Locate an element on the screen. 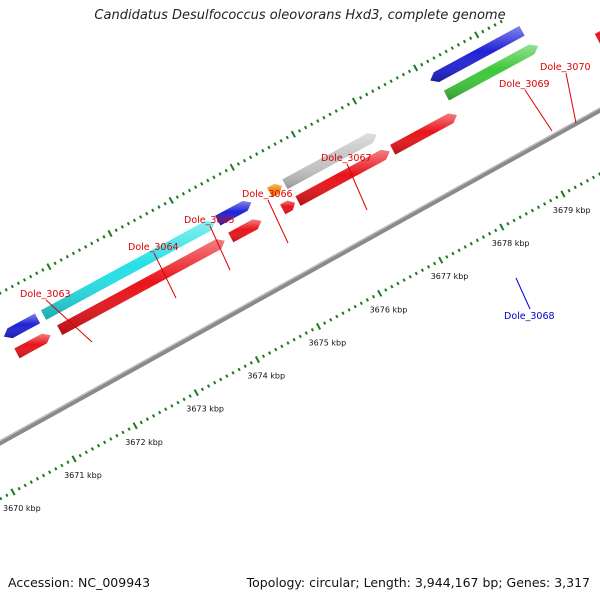 Image resolution: width=600 pixels, height=600 pixels. gene-red-l3-shade is located at coordinates (245, 231).